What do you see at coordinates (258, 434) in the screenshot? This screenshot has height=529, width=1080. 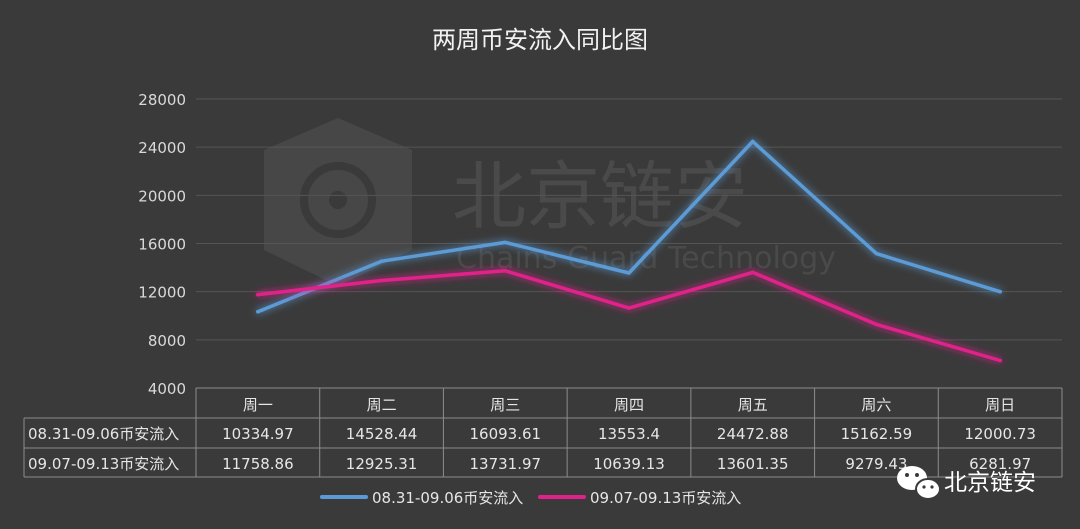 I see `data-label: 10334.97` at bounding box center [258, 434].